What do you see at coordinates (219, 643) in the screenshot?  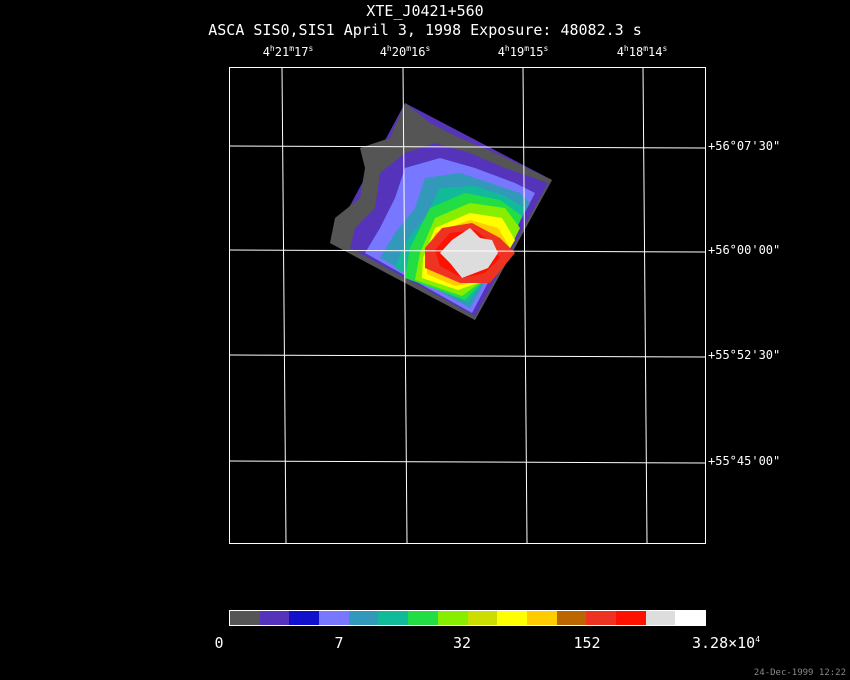 I see `colorbar-label: 0` at bounding box center [219, 643].